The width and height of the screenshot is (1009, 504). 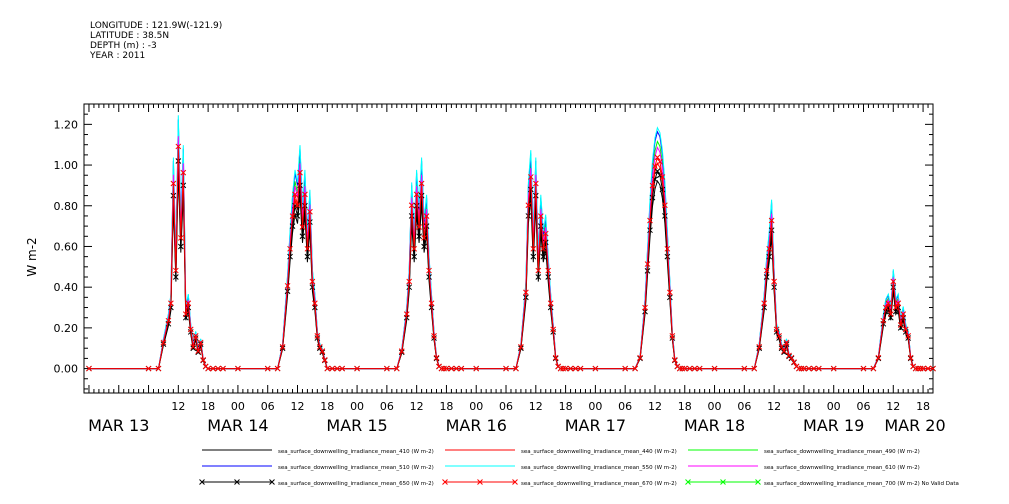 What do you see at coordinates (66, 287) in the screenshot?
I see `y-tick-label: 0.40` at bounding box center [66, 287].